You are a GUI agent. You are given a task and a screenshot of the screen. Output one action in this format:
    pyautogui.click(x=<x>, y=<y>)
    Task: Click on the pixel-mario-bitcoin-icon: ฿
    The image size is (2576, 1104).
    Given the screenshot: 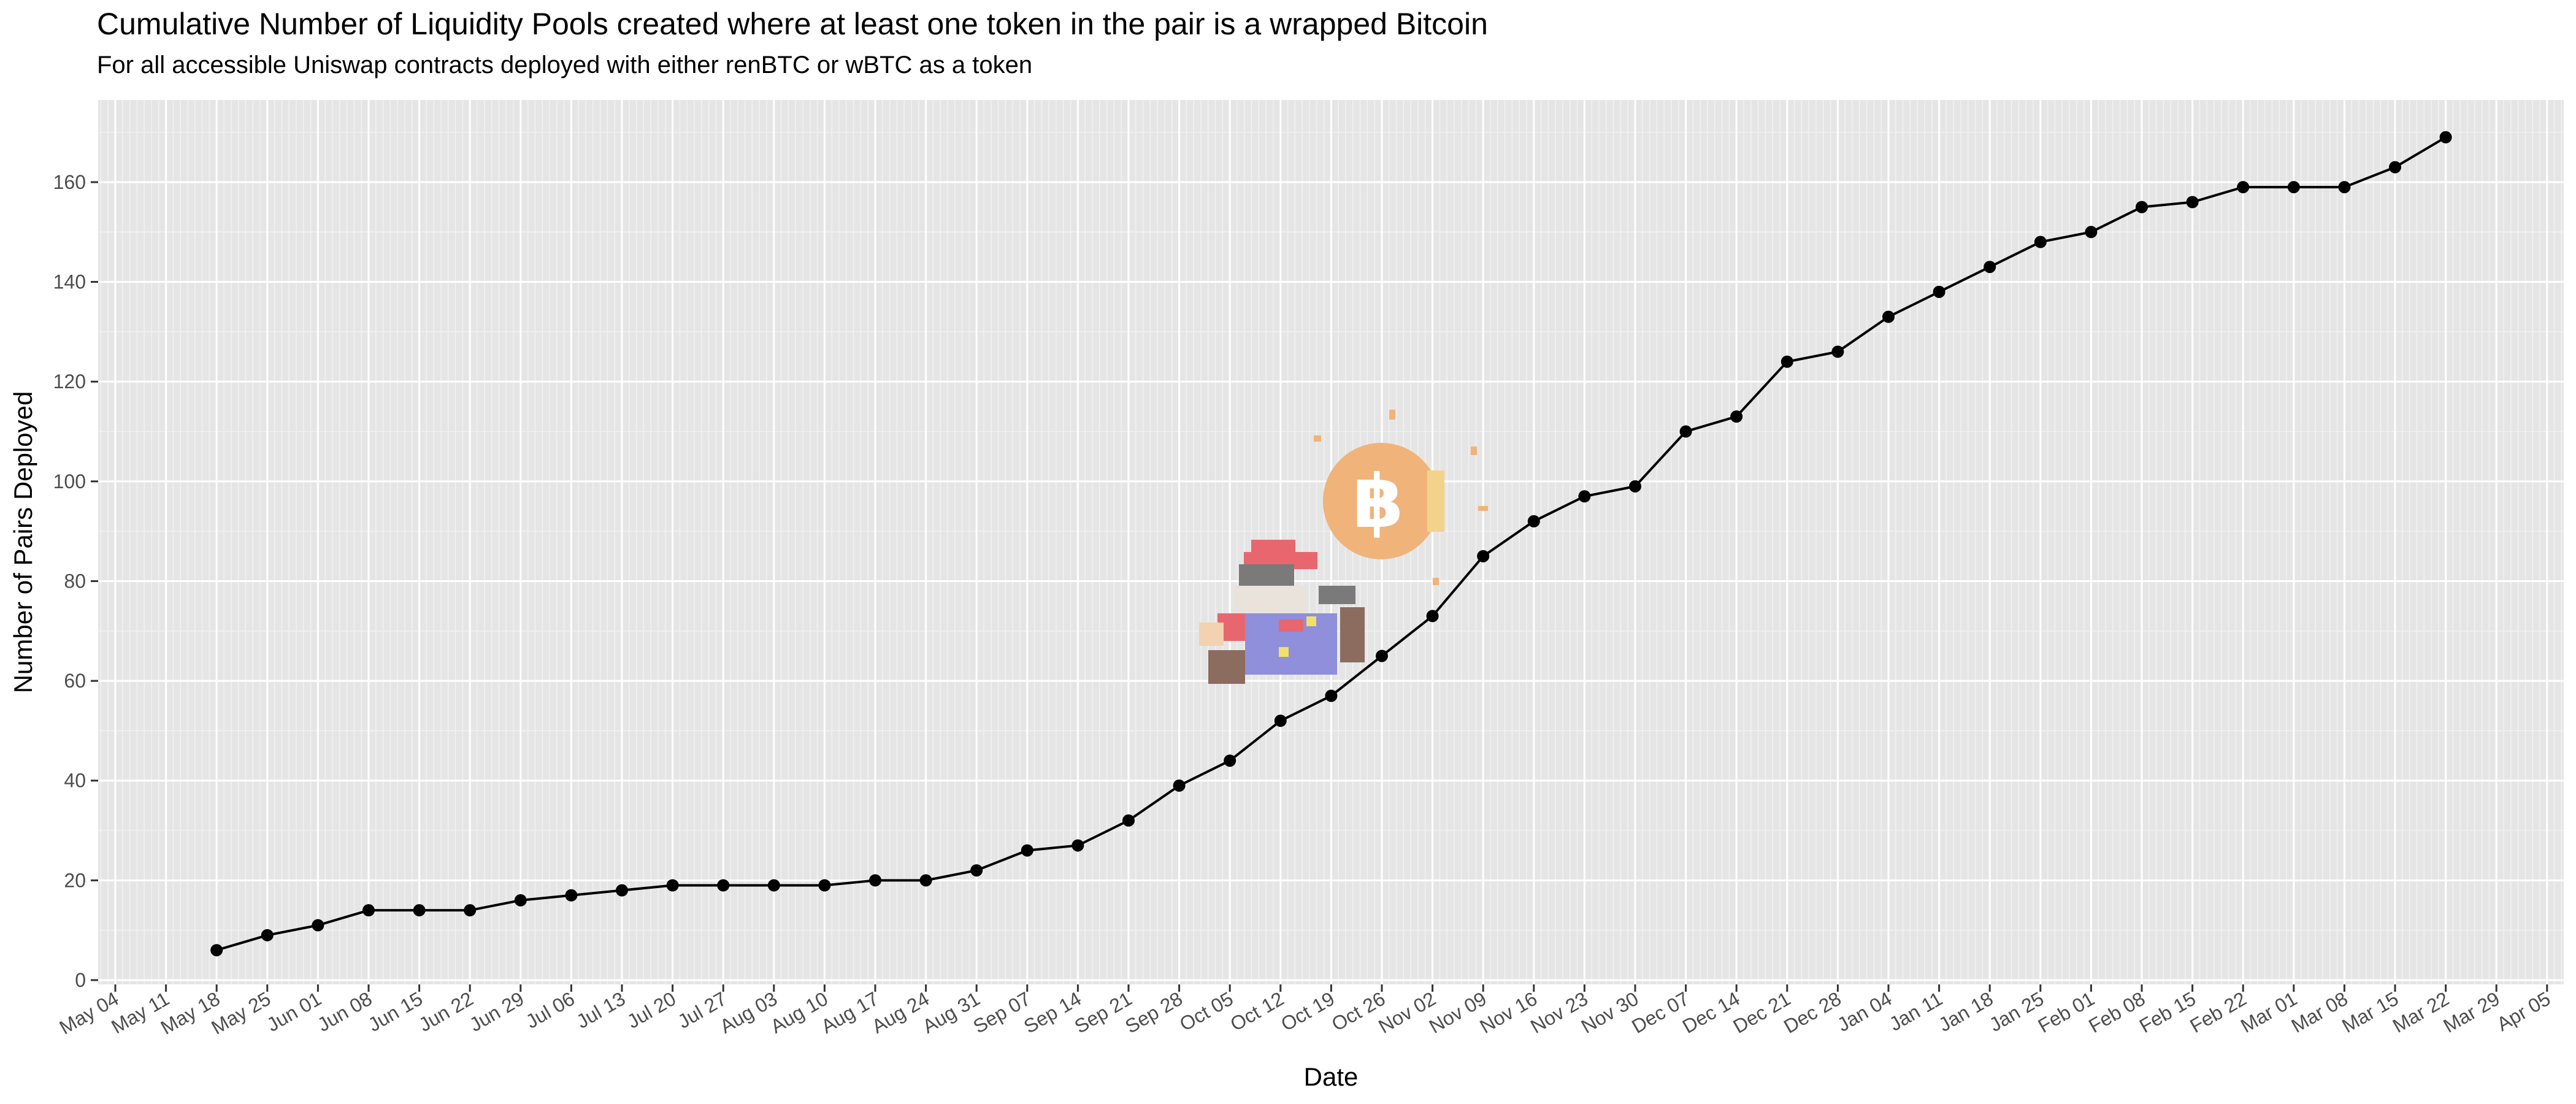 What is the action you would take?
    pyautogui.click(x=1343, y=547)
    